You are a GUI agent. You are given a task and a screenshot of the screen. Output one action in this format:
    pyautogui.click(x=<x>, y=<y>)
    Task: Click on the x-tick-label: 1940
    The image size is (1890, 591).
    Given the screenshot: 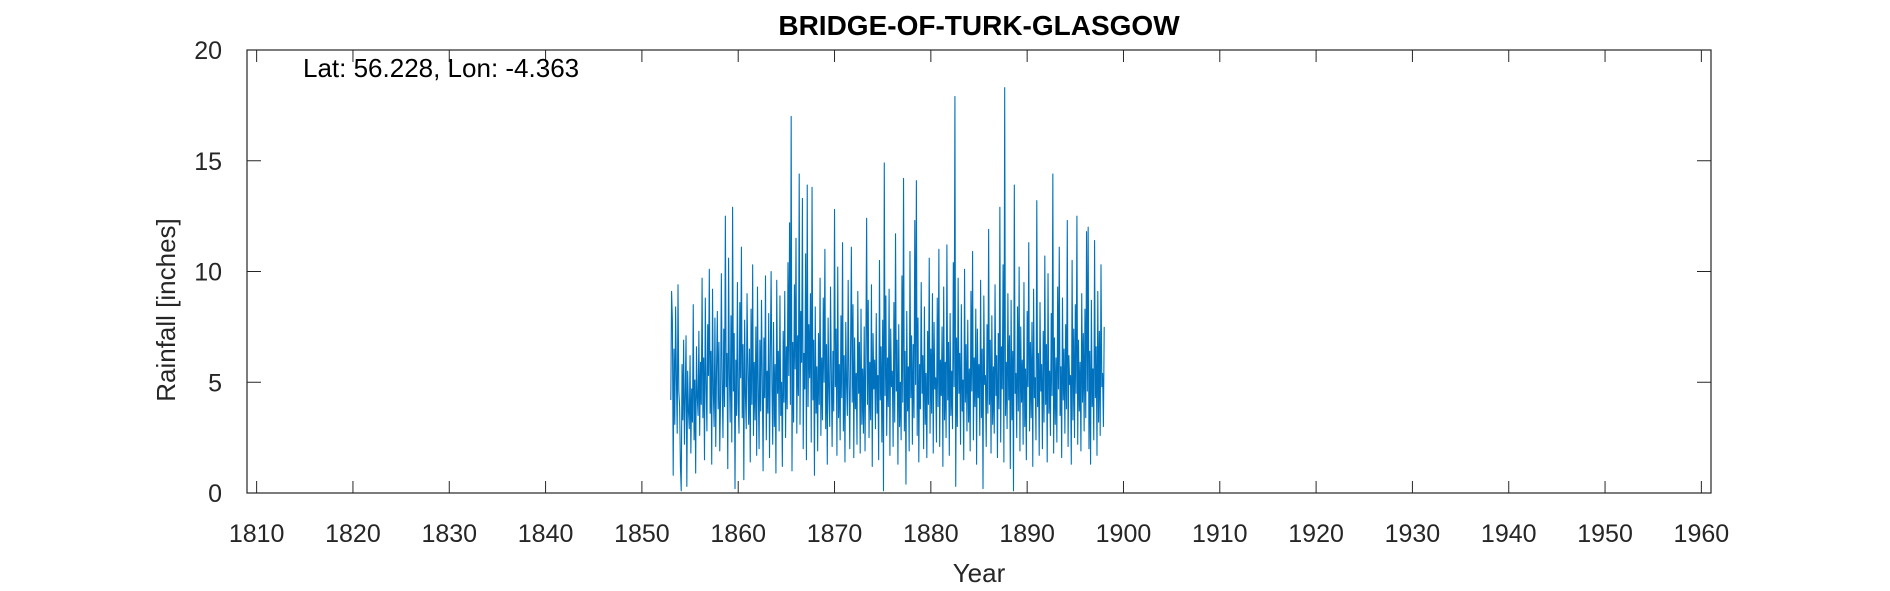 What is the action you would take?
    pyautogui.click(x=1509, y=534)
    